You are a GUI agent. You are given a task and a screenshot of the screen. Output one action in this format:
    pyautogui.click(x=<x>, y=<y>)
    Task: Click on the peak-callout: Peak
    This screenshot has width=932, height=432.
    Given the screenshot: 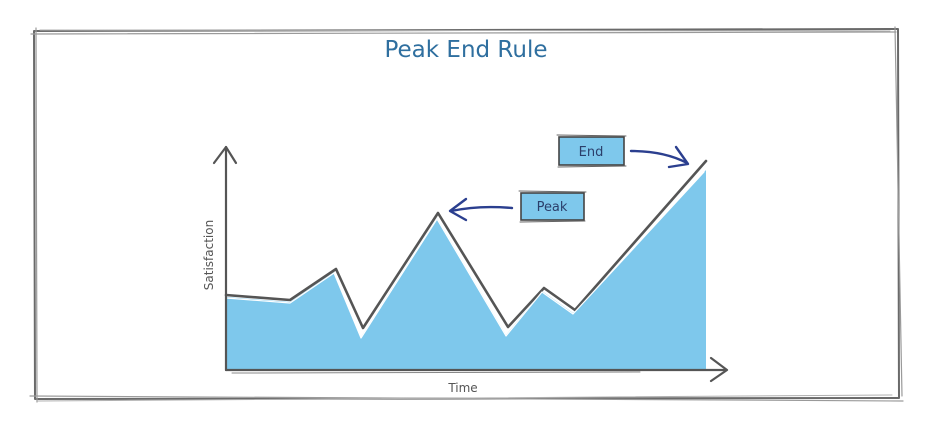 What is the action you would take?
    pyautogui.click(x=517, y=206)
    